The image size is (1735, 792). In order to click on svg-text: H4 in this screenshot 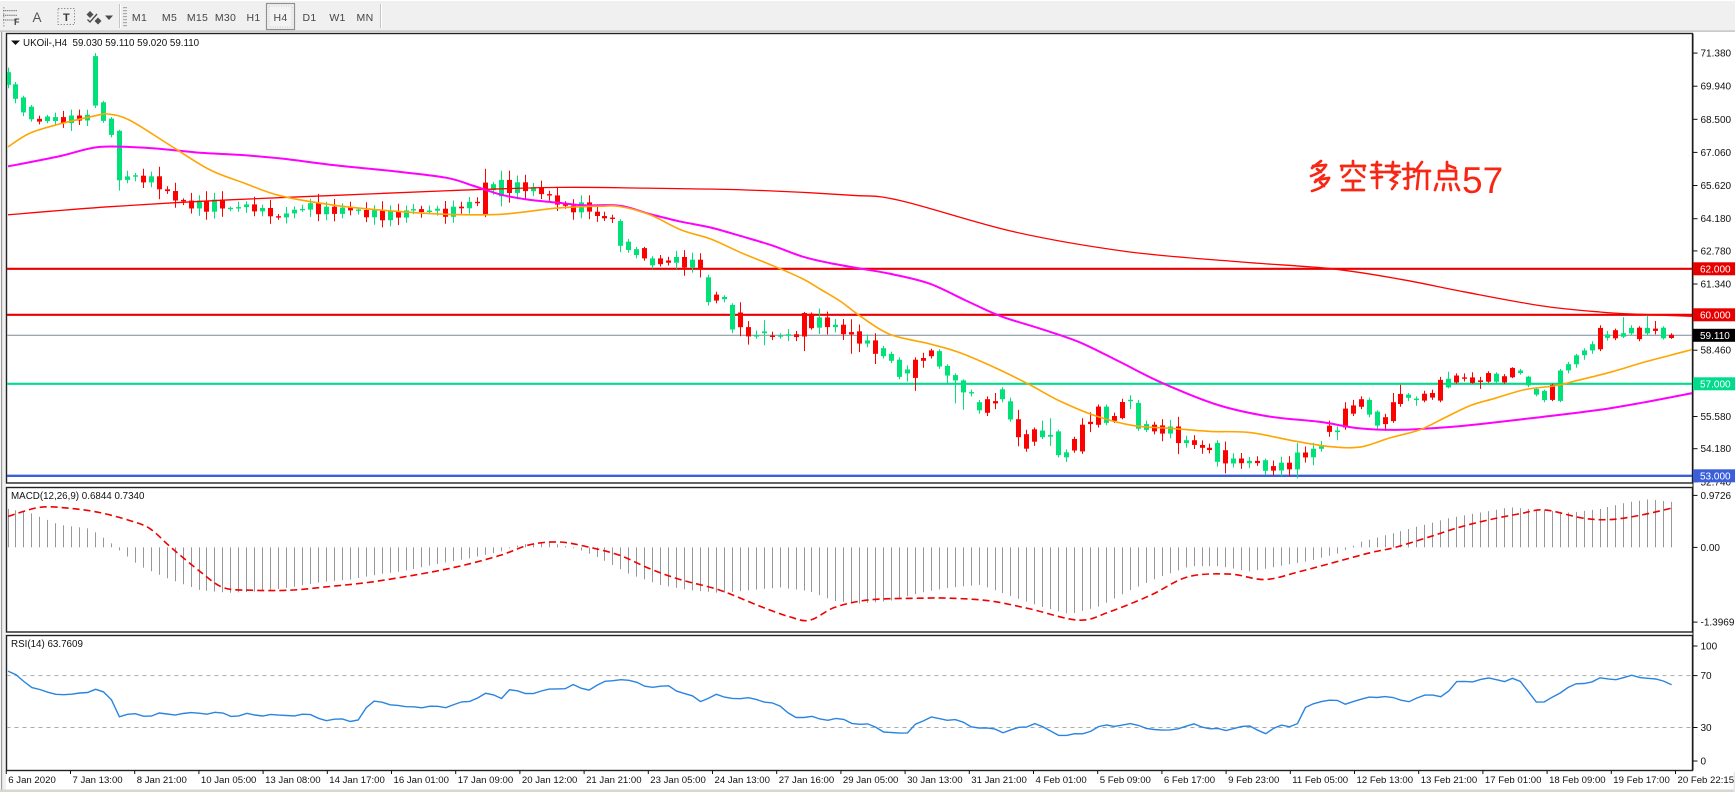, I will do `click(280, 18)`.